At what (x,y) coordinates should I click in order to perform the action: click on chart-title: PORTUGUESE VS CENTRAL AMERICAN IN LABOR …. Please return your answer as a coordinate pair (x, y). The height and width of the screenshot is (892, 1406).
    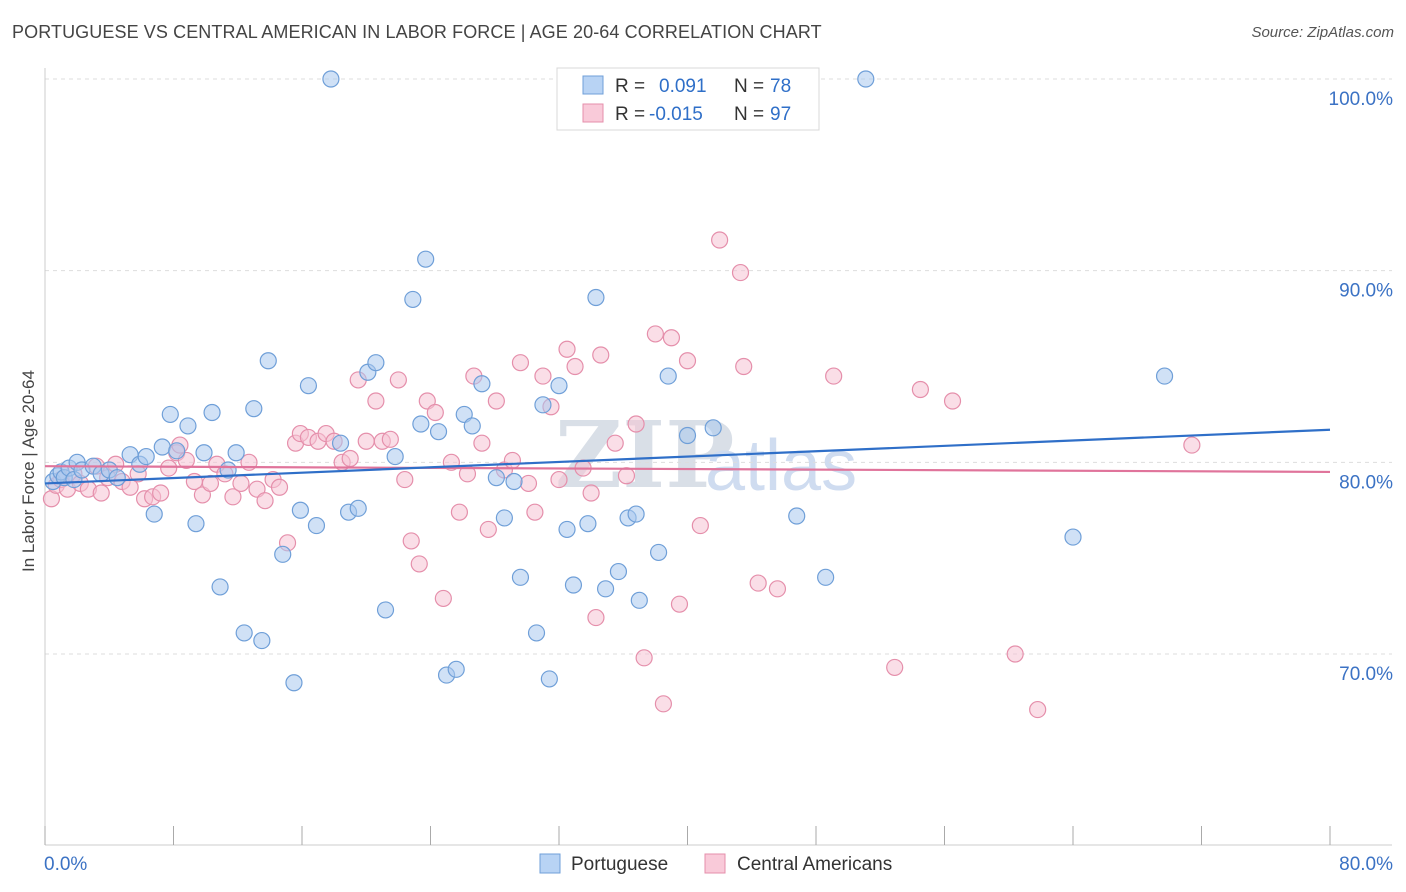
    Looking at the image, I should click on (417, 32).